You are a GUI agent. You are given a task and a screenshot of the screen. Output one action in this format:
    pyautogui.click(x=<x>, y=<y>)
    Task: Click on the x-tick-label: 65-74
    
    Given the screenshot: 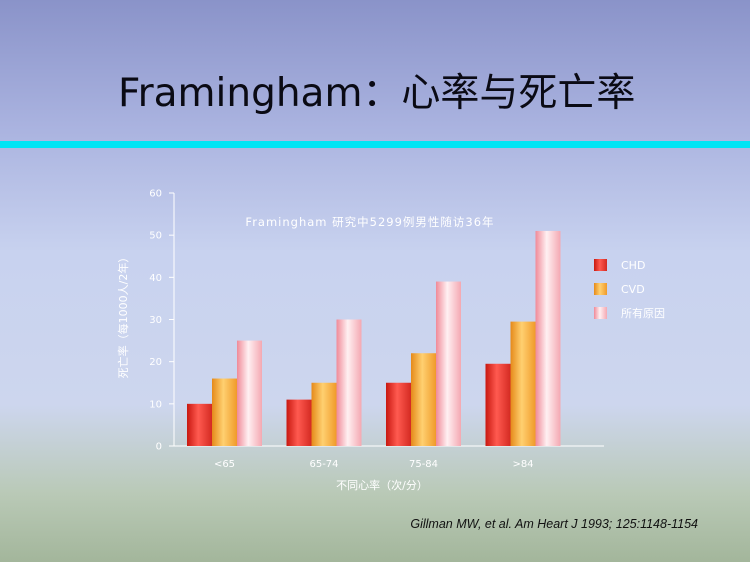 What is the action you would take?
    pyautogui.click(x=323, y=464)
    